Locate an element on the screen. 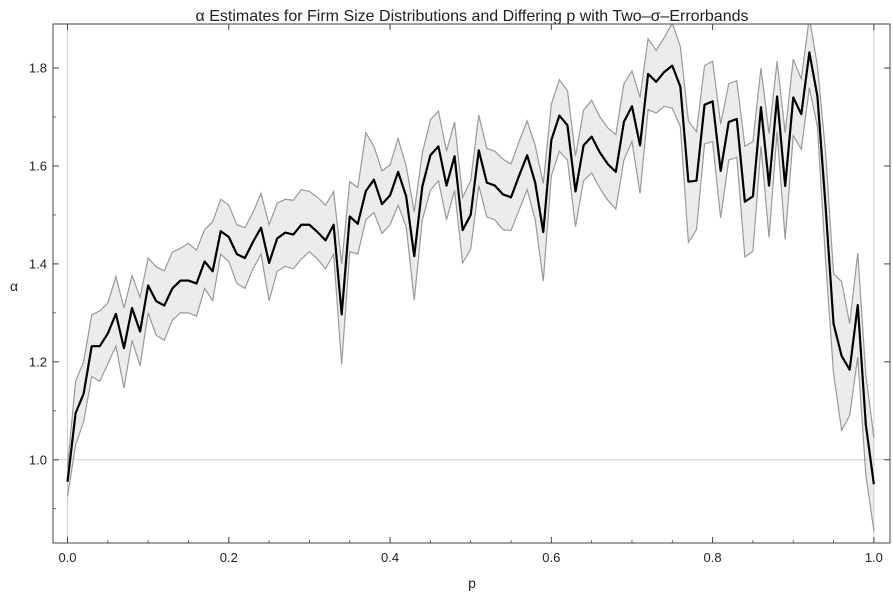 Image resolution: width=893 pixels, height=601 pixels. y-tick-label: 1.0 is located at coordinates (38, 459).